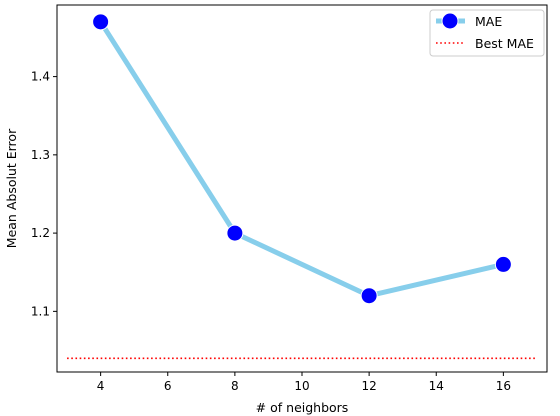 This screenshot has width=560, height=416. What do you see at coordinates (488, 21) in the screenshot?
I see `legend-label-mae: MAE` at bounding box center [488, 21].